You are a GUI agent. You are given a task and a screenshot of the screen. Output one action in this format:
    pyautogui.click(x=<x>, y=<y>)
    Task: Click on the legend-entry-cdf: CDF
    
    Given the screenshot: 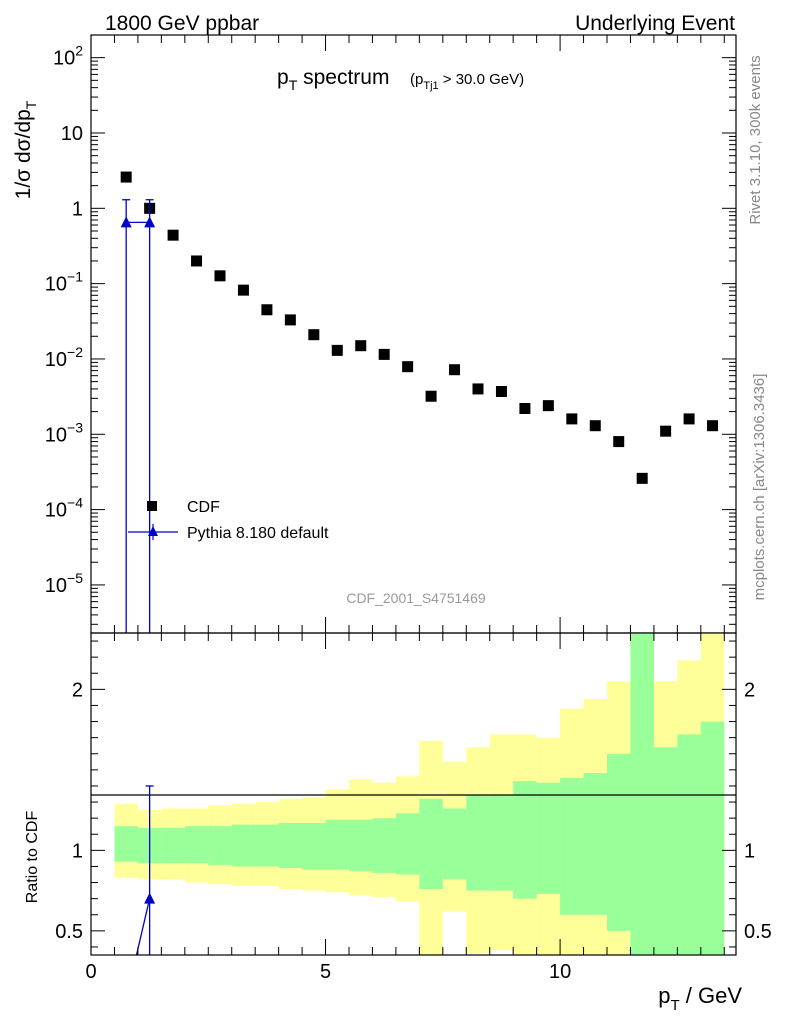 What is the action you would take?
    pyautogui.click(x=183, y=507)
    